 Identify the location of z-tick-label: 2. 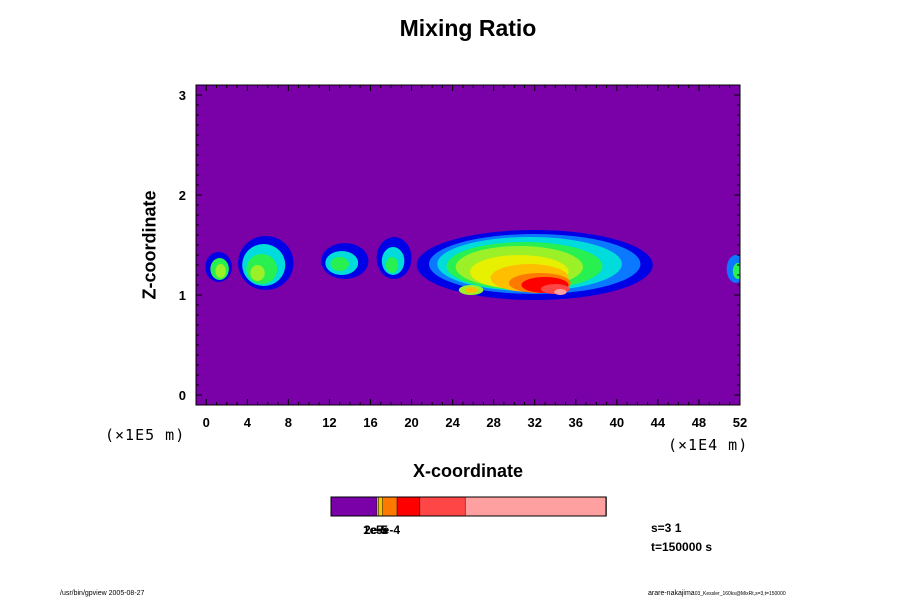
(182, 195).